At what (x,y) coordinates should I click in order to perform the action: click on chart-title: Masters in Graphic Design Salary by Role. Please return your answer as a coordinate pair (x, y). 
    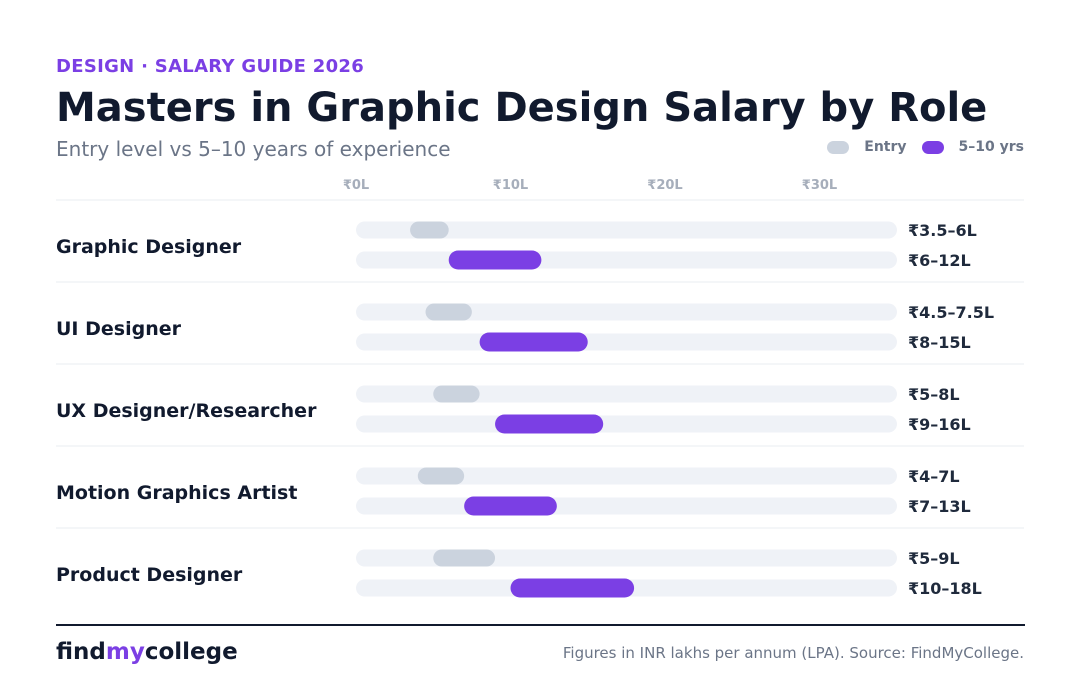
    Looking at the image, I should click on (522, 108).